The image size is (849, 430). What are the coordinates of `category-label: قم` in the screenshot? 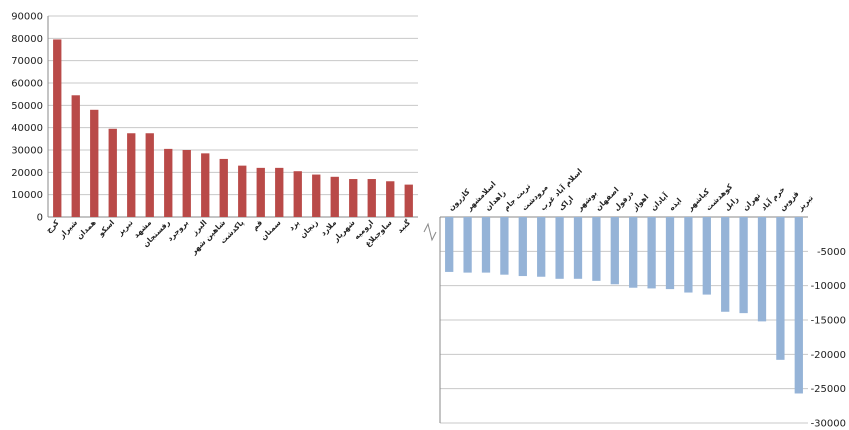 It's located at (257, 225).